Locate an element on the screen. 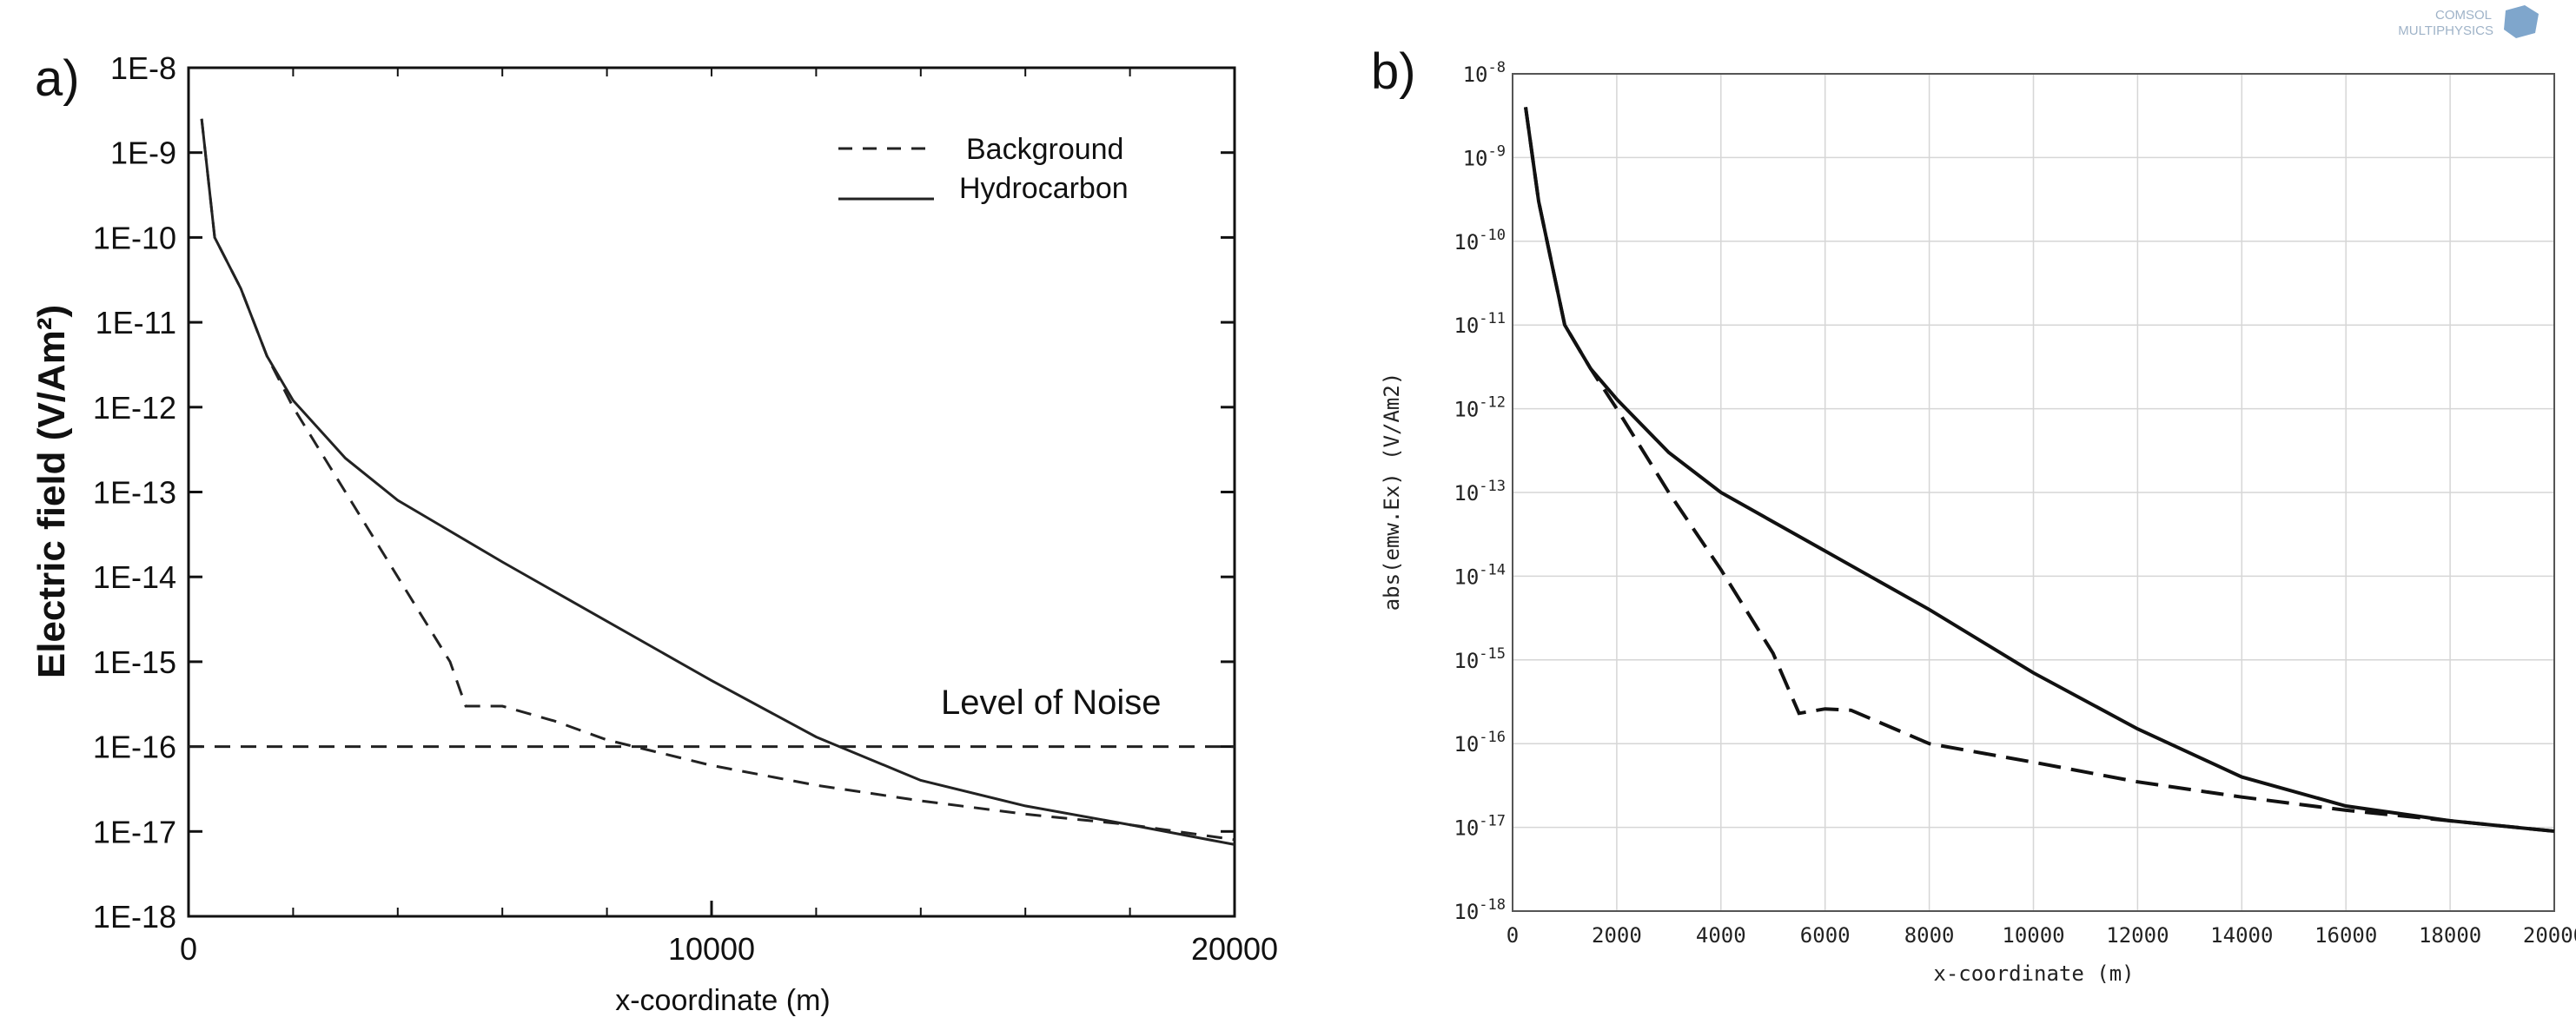  y-tick-label: 10⁻¹² is located at coordinates (1480, 408).